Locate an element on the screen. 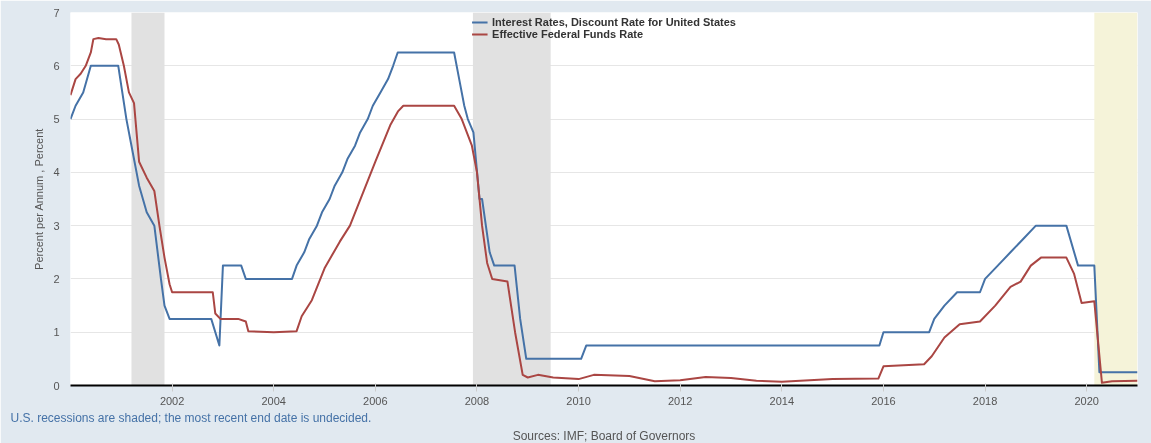 Image resolution: width=1151 pixels, height=443 pixels. x-tick-label: 2006 is located at coordinates (375, 400).